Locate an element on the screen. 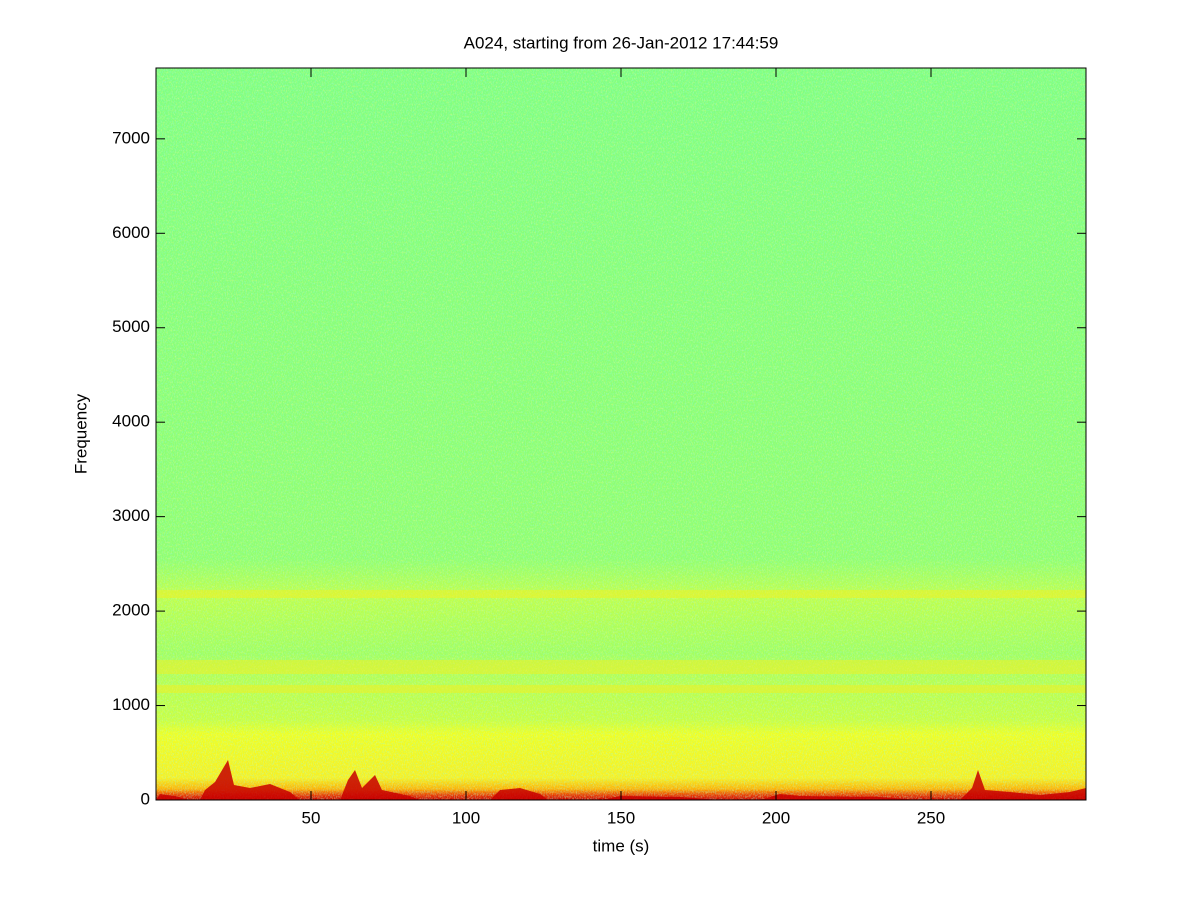  y-tick-label: 5000 is located at coordinates (131, 326).